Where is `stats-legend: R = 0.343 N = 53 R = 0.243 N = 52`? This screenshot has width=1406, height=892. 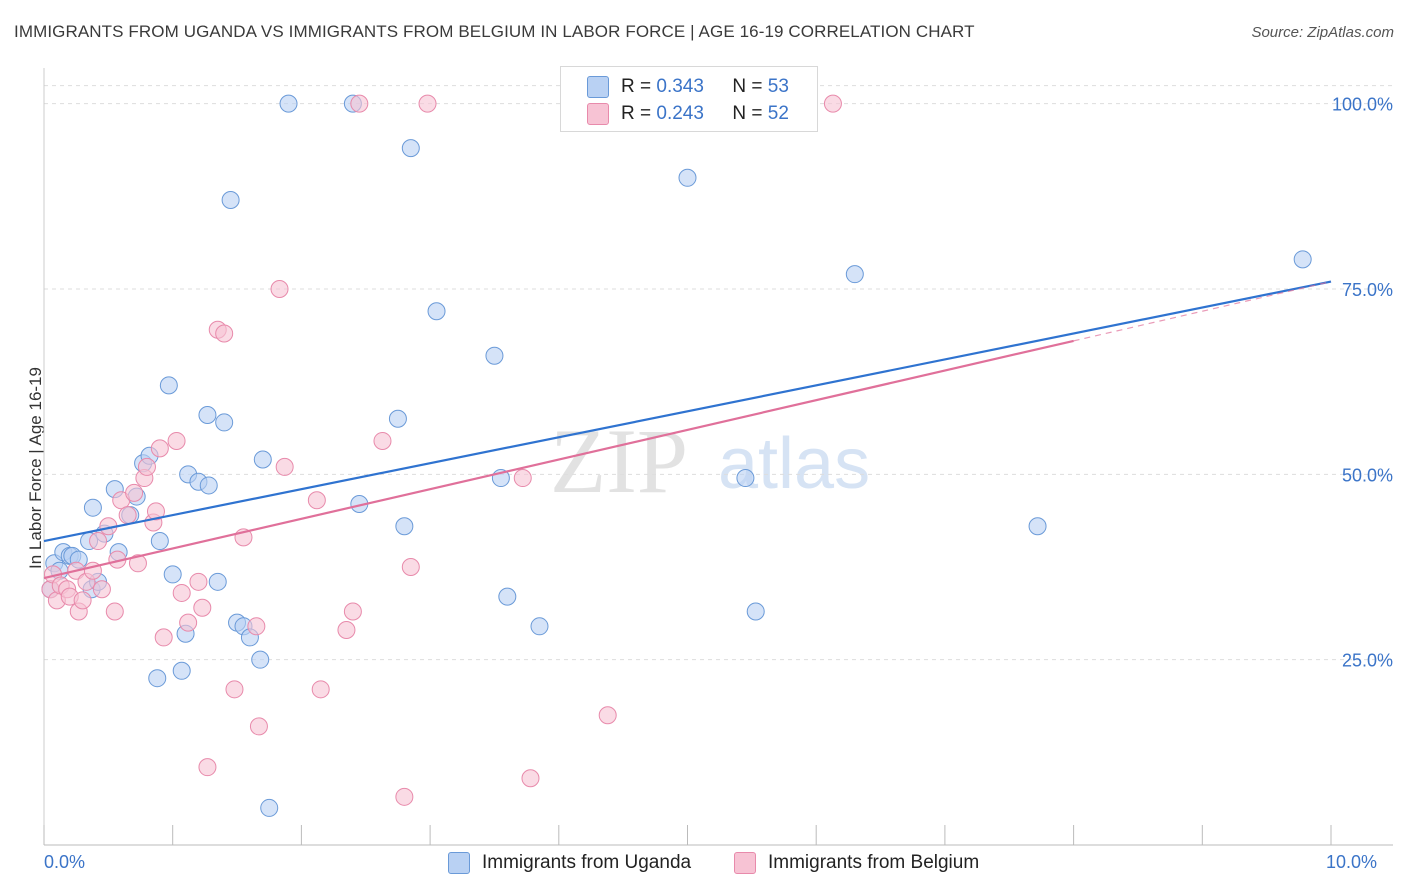
stats-legend: R = 0.343 N = 53 R = 0.243 N = 52 is located at coordinates (689, 99).